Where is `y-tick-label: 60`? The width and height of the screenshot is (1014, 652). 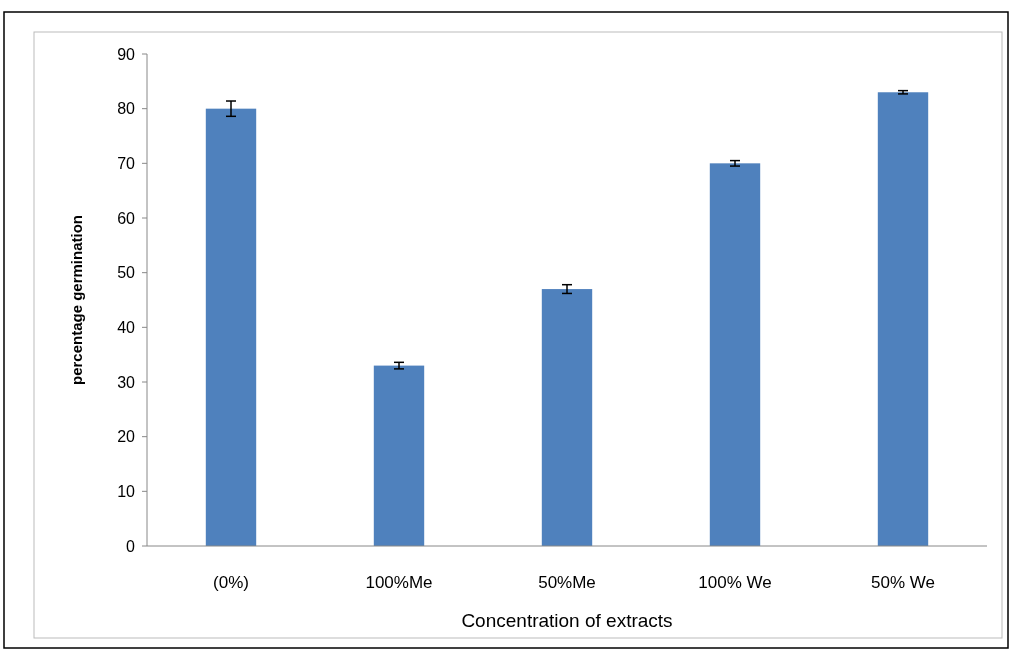 y-tick-label: 60 is located at coordinates (126, 218).